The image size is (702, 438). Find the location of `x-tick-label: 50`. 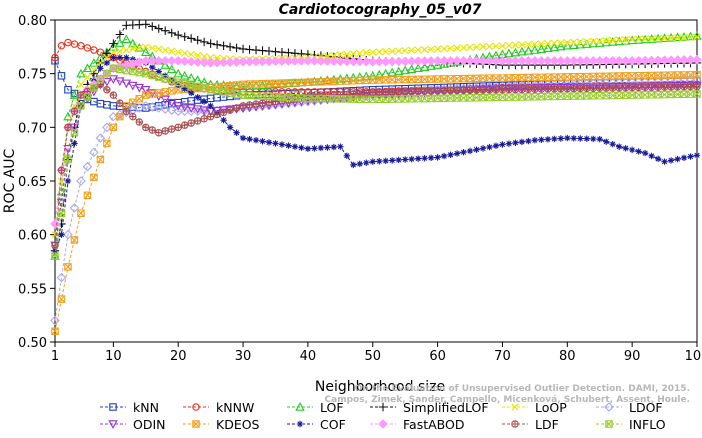

x-tick-label: 50 is located at coordinates (372, 356).